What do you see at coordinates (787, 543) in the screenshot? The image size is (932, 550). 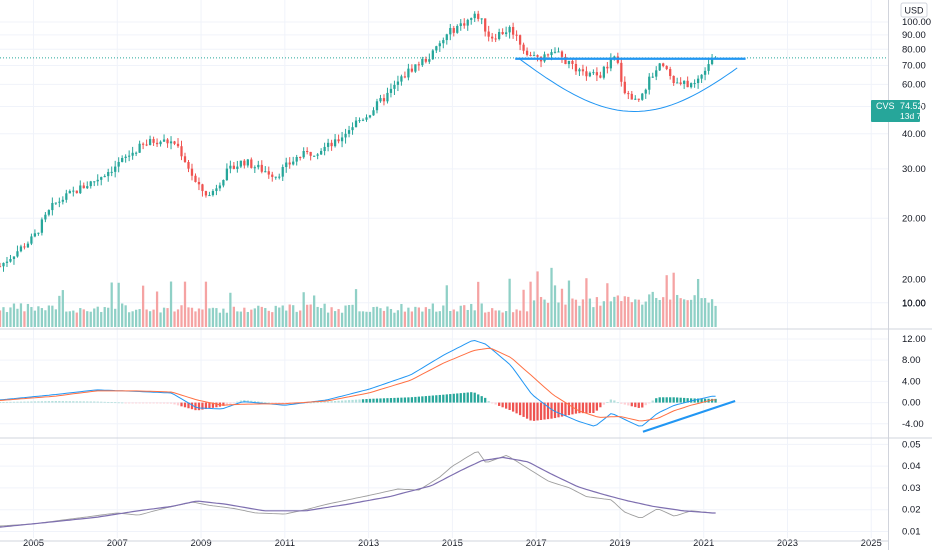 I see `x-tick-label: 2023` at bounding box center [787, 543].